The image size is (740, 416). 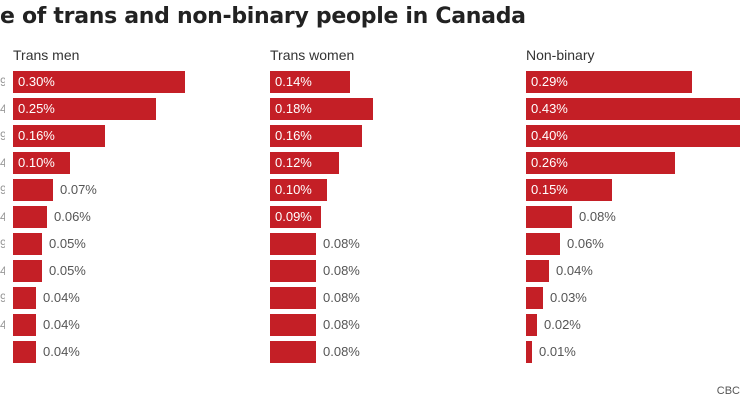 What do you see at coordinates (560, 55) in the screenshot?
I see `panel-title: Non-binary` at bounding box center [560, 55].